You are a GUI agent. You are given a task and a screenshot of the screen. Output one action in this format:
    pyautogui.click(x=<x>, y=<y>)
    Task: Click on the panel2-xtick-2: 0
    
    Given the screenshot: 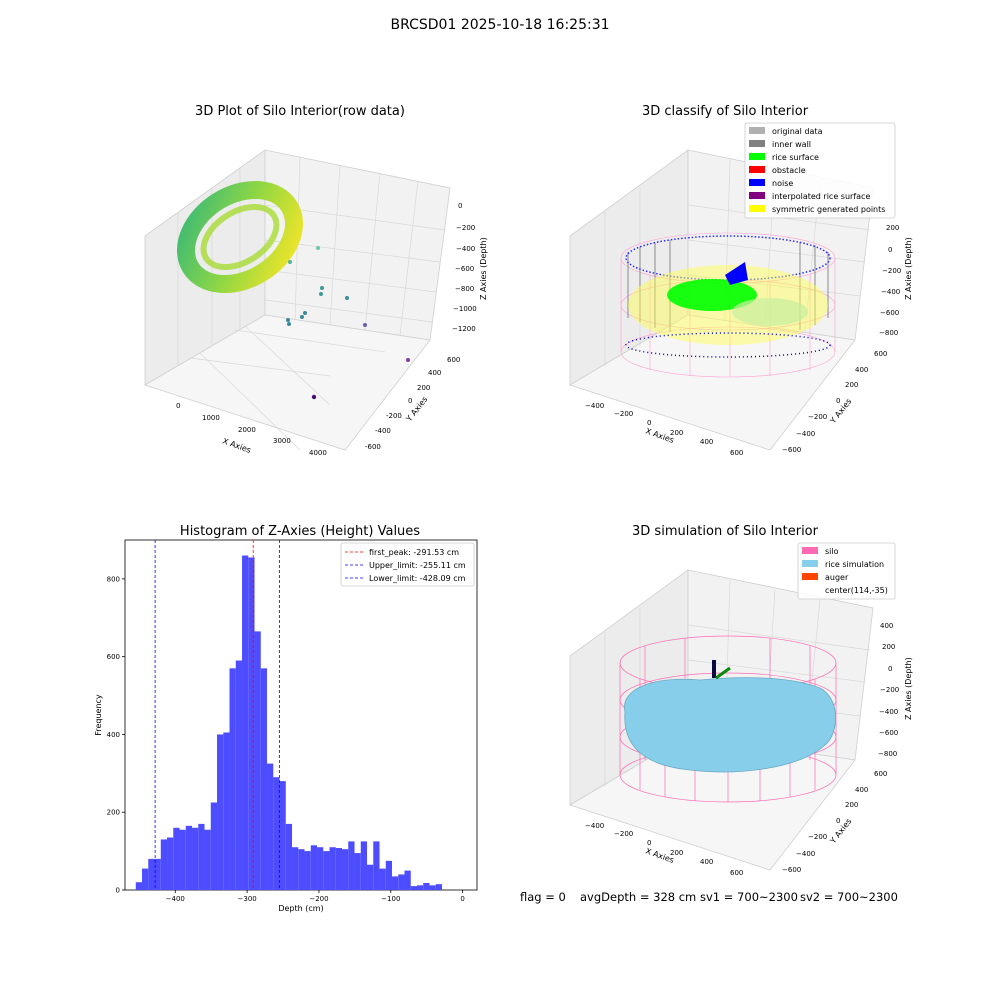 What is the action you would take?
    pyautogui.click(x=649, y=423)
    